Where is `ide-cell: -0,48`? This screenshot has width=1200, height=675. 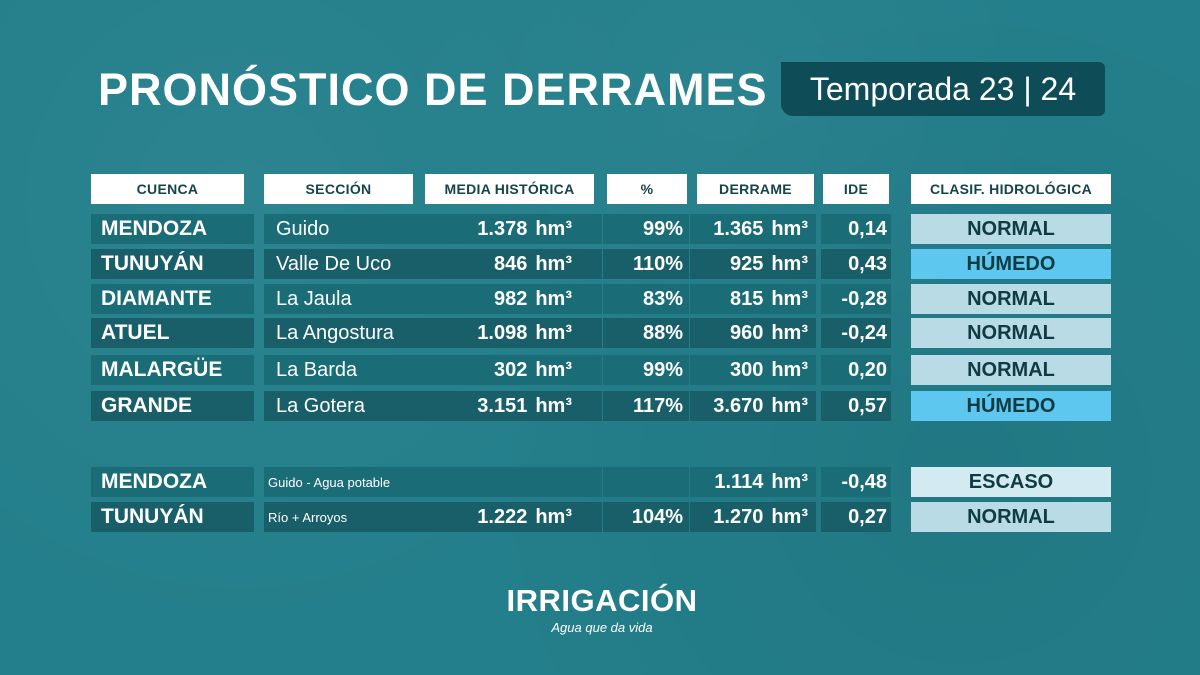
ide-cell: -0,48 is located at coordinates (856, 482).